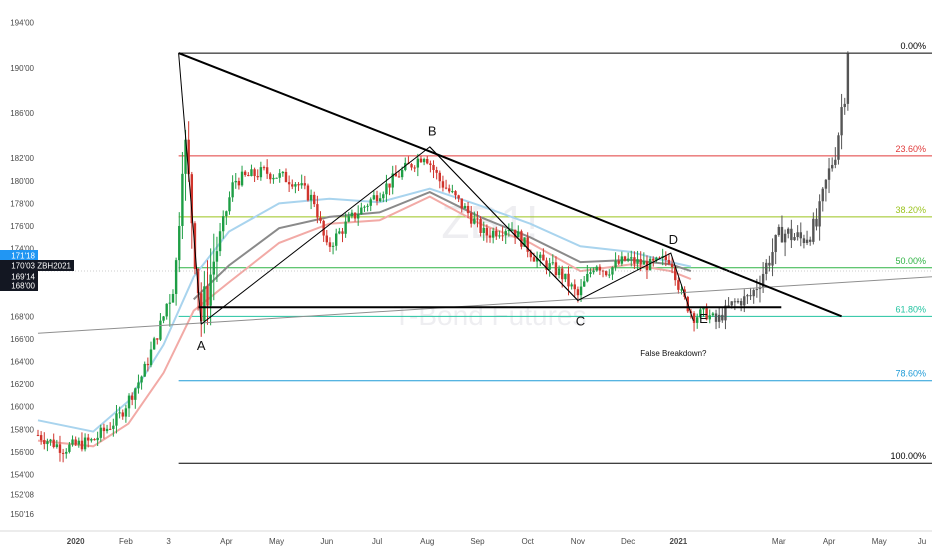 This screenshot has height=555, width=932. What do you see at coordinates (22, 68) in the screenshot?
I see `y-tick-label: 190'00` at bounding box center [22, 68].